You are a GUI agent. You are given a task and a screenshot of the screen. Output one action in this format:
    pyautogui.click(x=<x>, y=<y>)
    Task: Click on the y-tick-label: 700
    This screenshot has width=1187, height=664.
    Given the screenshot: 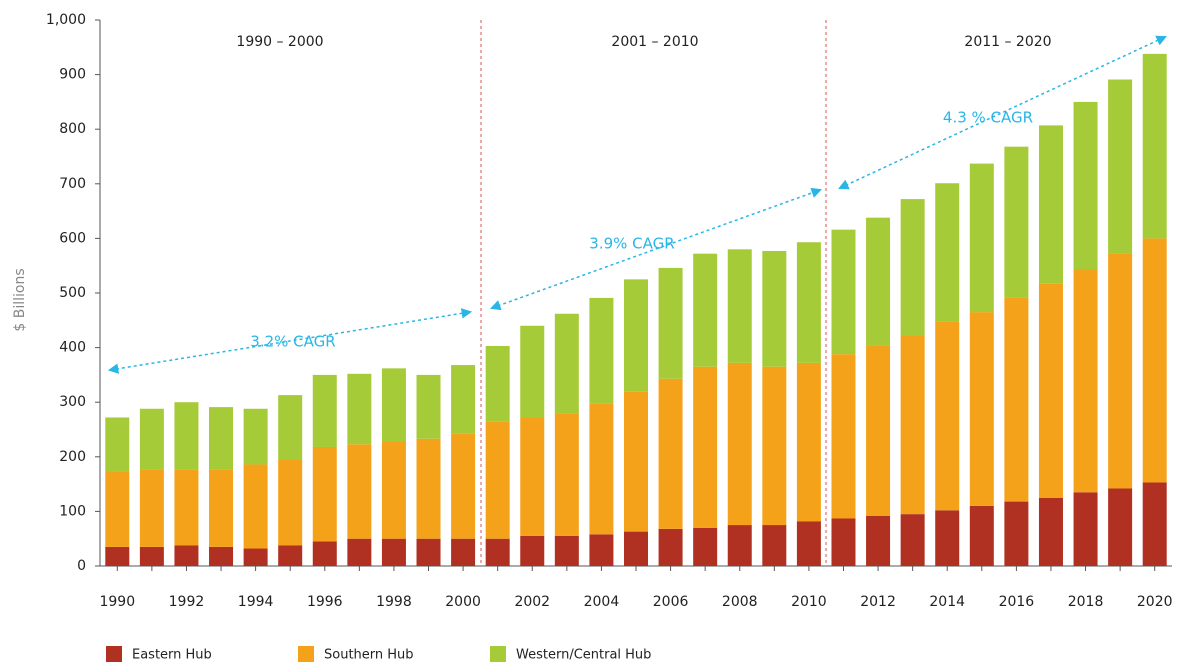 What is the action you would take?
    pyautogui.click(x=72, y=184)
    